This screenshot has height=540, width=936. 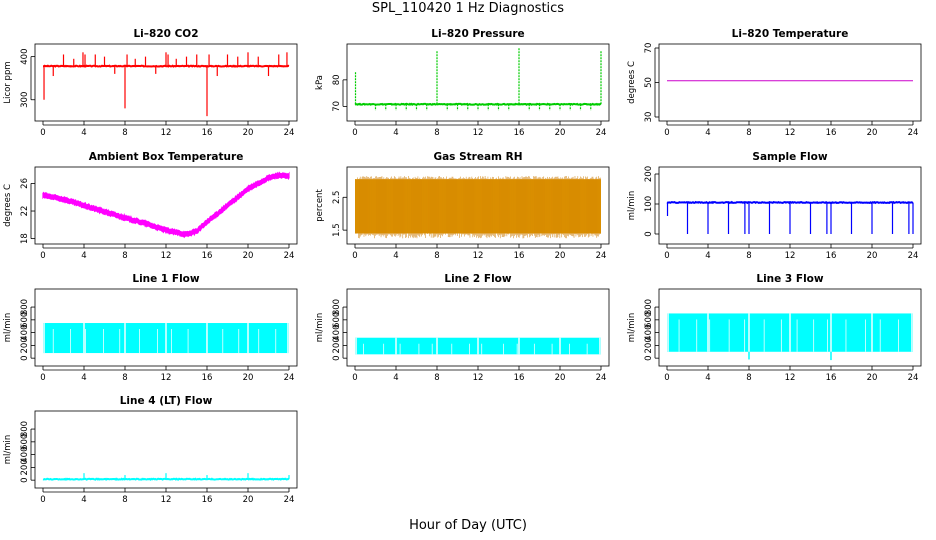 I want to click on y-tick-label: 22, so click(x=25, y=211).